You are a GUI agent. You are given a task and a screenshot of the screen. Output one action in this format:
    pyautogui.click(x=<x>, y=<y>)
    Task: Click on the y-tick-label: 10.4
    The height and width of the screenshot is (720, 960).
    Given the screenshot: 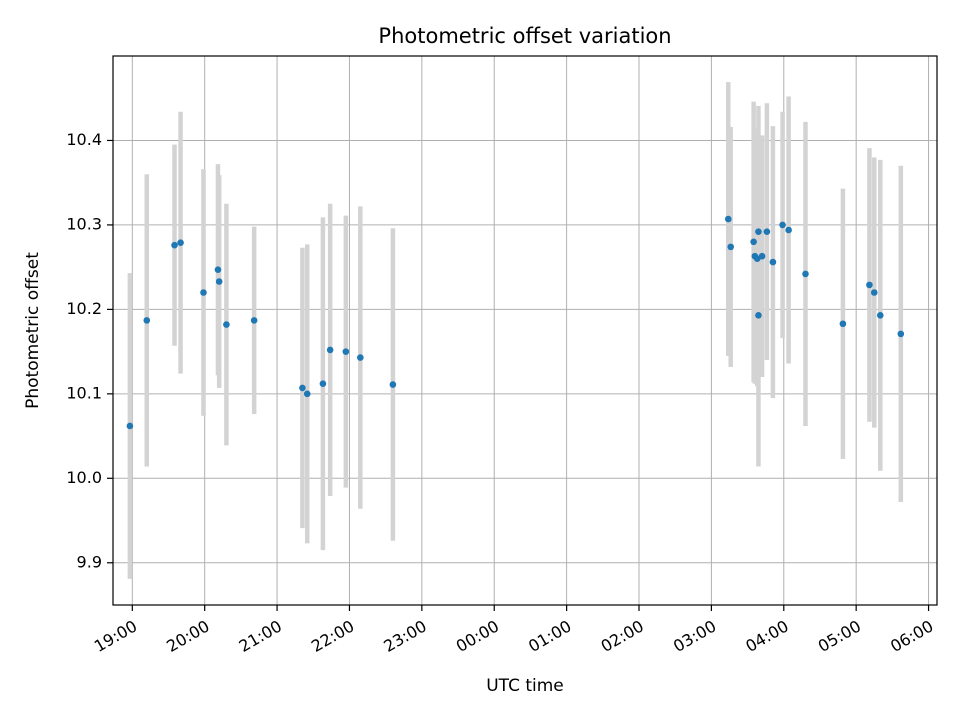 What is the action you would take?
    pyautogui.click(x=84, y=139)
    